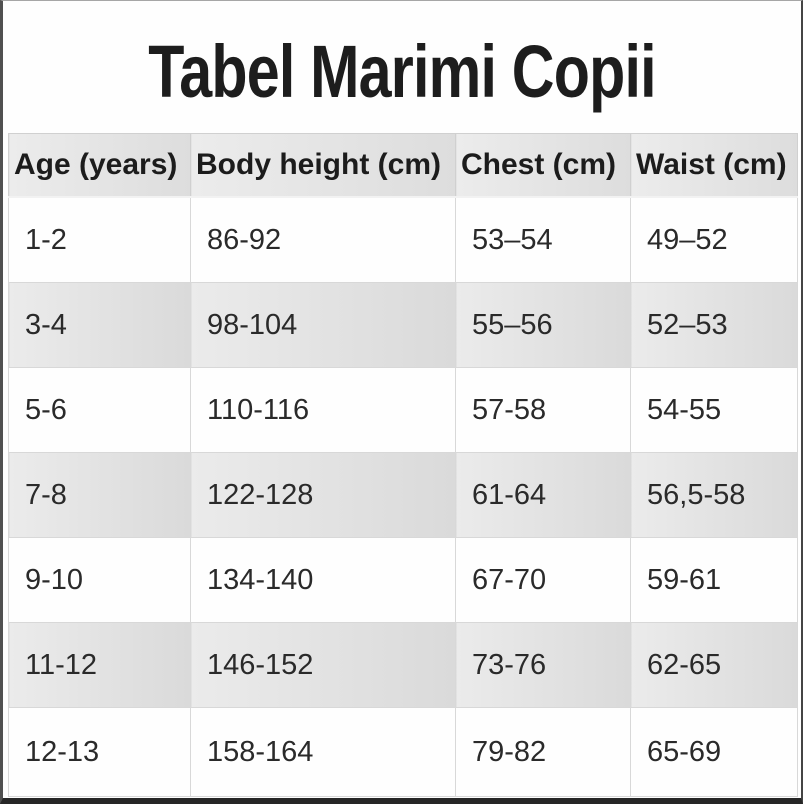  What do you see at coordinates (323, 325) in the screenshot?
I see `table-cell: 98-104` at bounding box center [323, 325].